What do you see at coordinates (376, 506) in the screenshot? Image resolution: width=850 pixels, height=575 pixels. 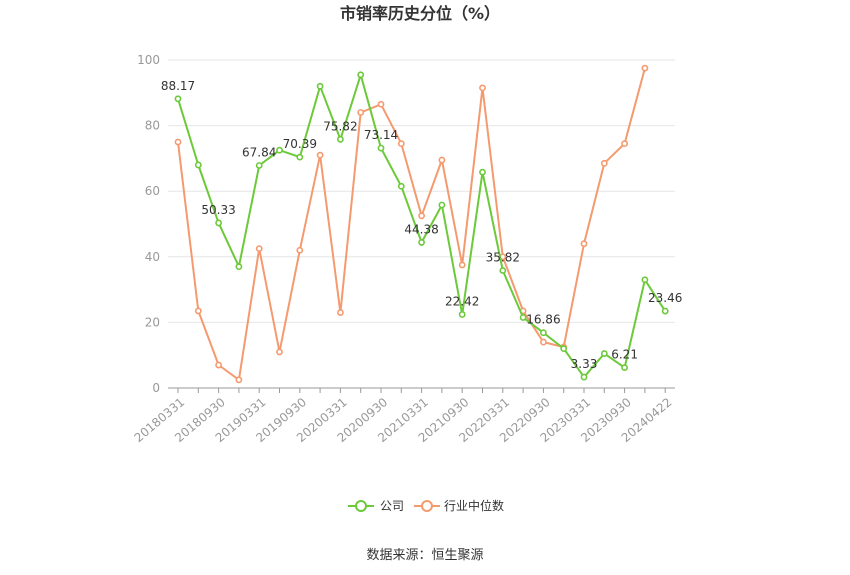 I see `legend-item-company: 公司` at bounding box center [376, 506].